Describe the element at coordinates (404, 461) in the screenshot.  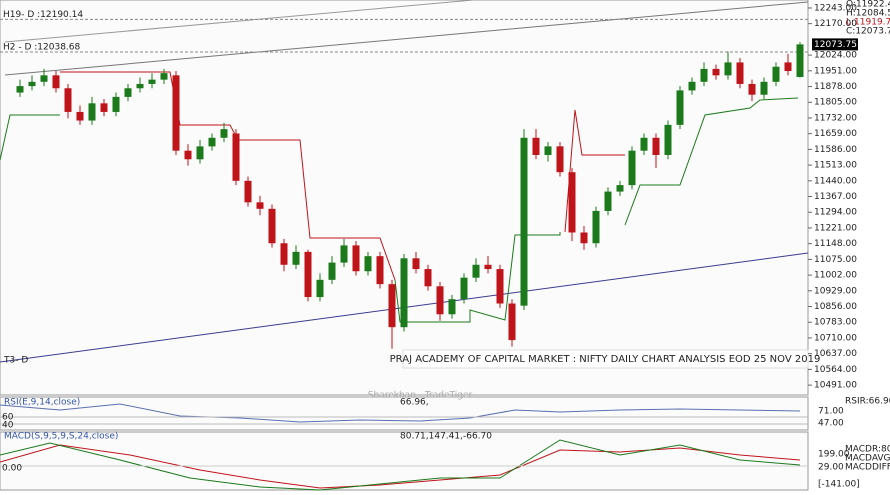
I see `macd-panel` at that location.